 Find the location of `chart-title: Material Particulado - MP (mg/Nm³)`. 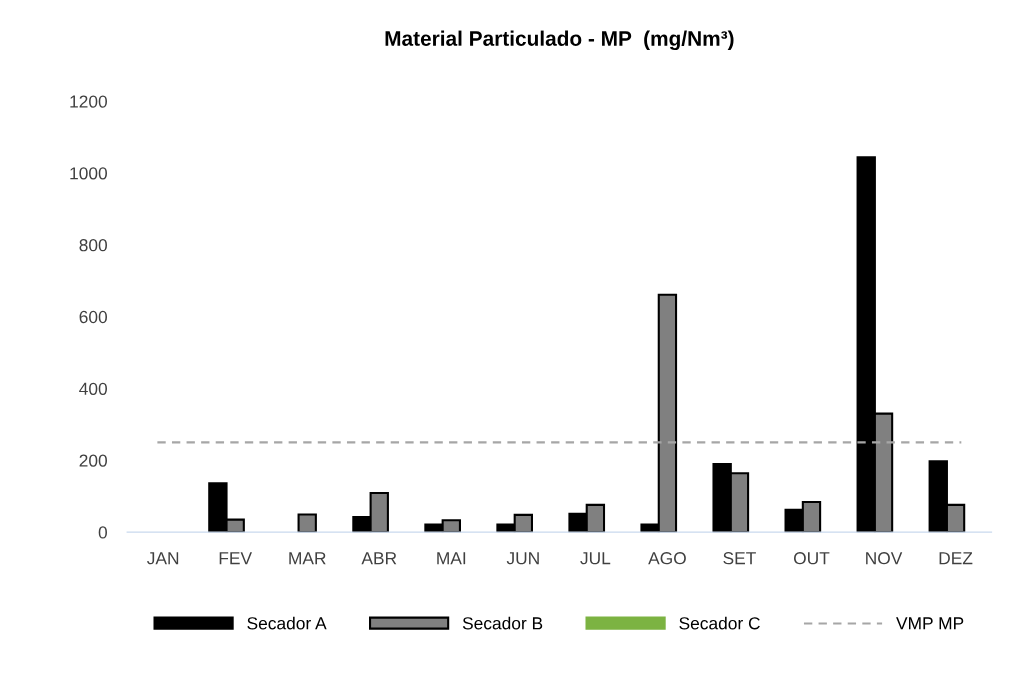

chart-title: Material Particulado - MP (mg/Nm³) is located at coordinates (559, 40).